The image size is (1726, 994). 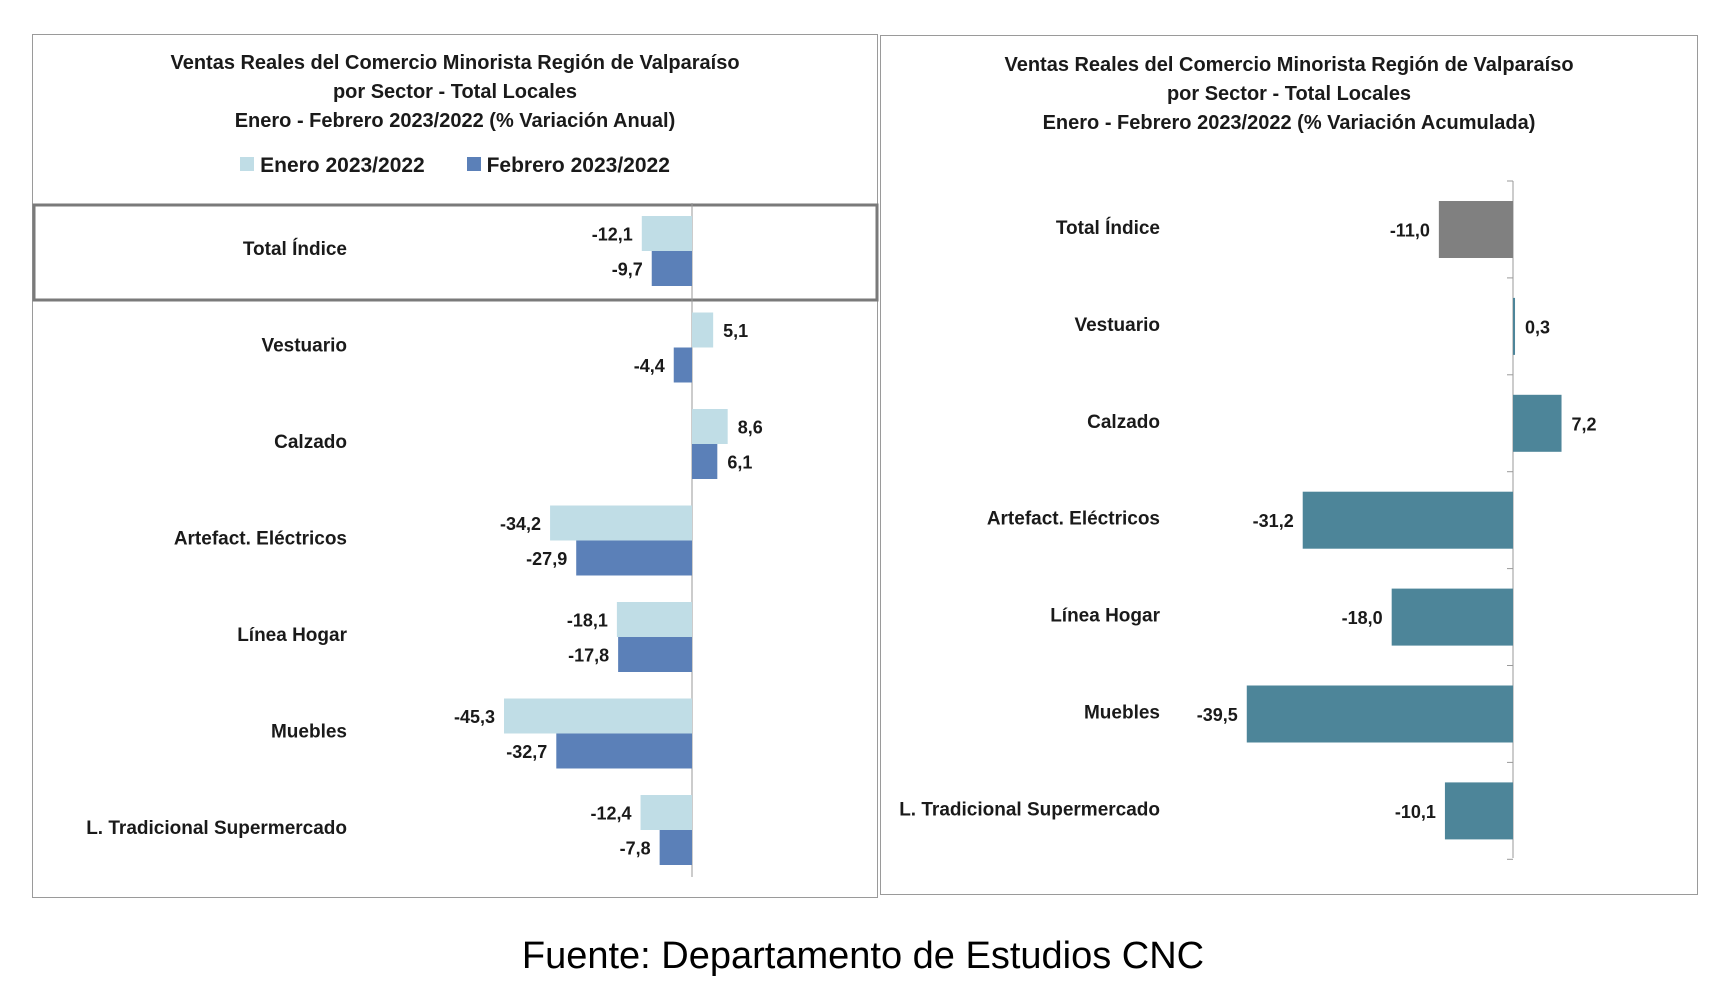 I want to click on bar-artefact-electricos, so click(x=1407, y=520).